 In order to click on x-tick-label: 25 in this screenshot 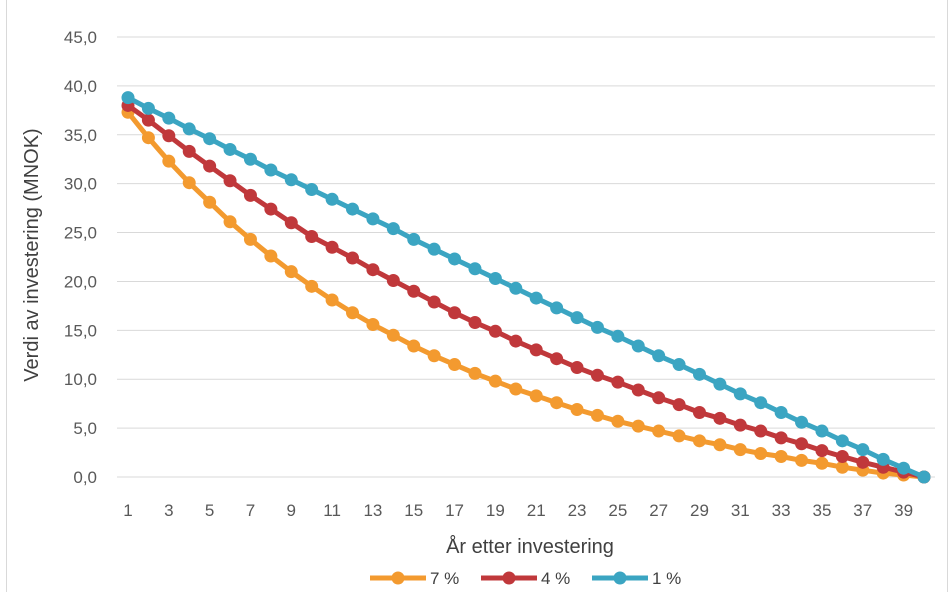, I will do `click(617, 510)`.